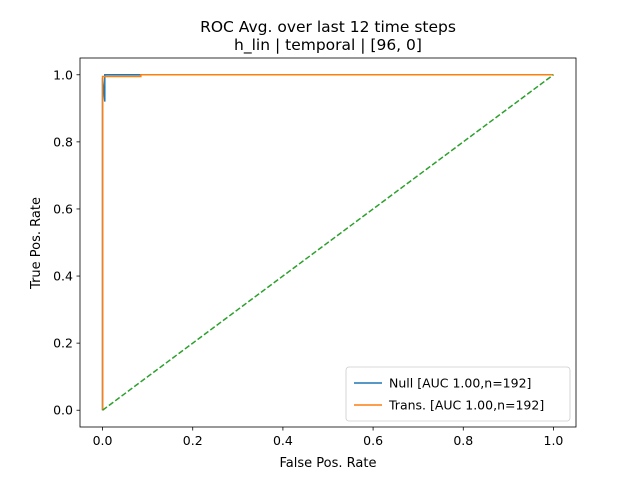 The height and width of the screenshot is (480, 640). Describe the element at coordinates (460, 383) in the screenshot. I see `legend-label: Null [AUC 1.00,n=192]` at that location.